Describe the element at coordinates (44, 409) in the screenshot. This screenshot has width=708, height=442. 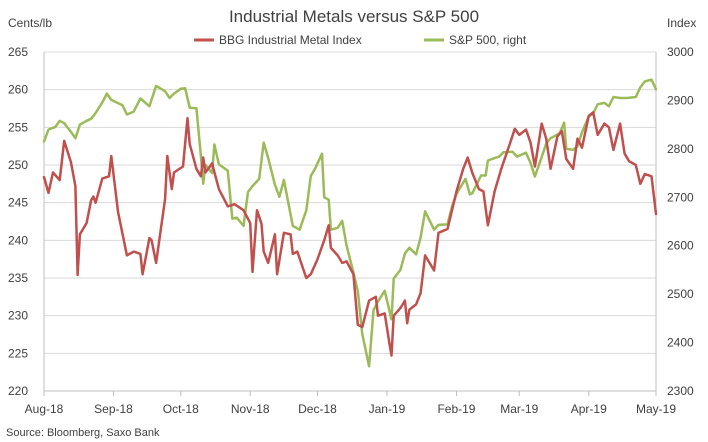
I see `x-tick-label: Aug-18` at that location.